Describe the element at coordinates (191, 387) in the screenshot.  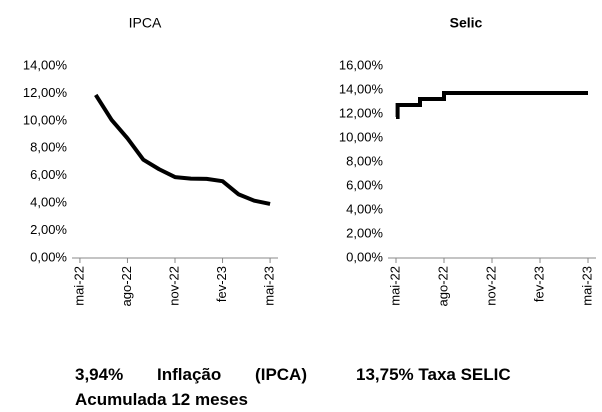
I see `caption-ipca: 3,94% Inflação (IPCA) Acumulada 12 meses` at that location.